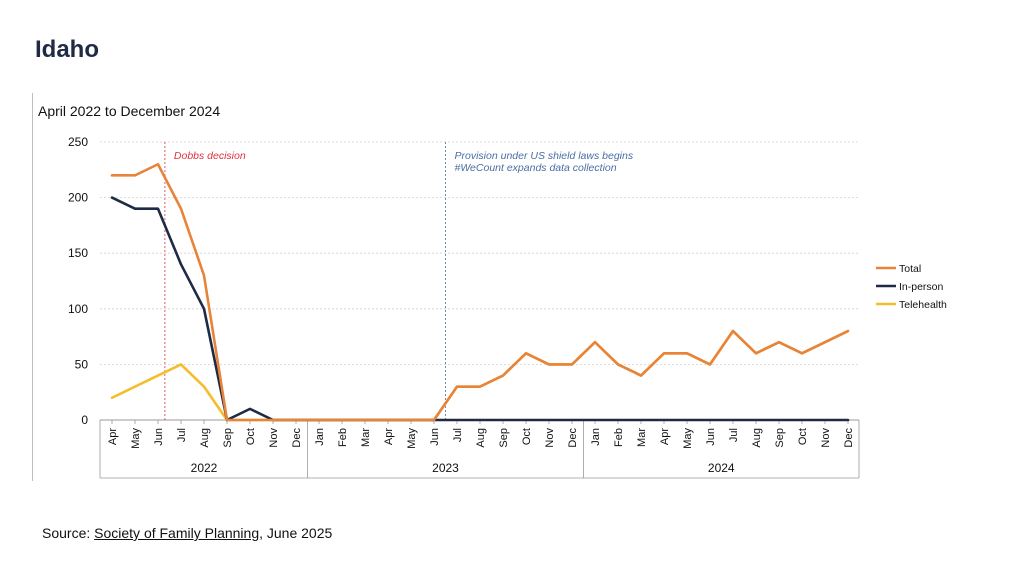 Image resolution: width=1024 pixels, height=576 pixels. Describe the element at coordinates (210, 156) in the screenshot. I see `annotation-label: Dobbs decision` at that location.